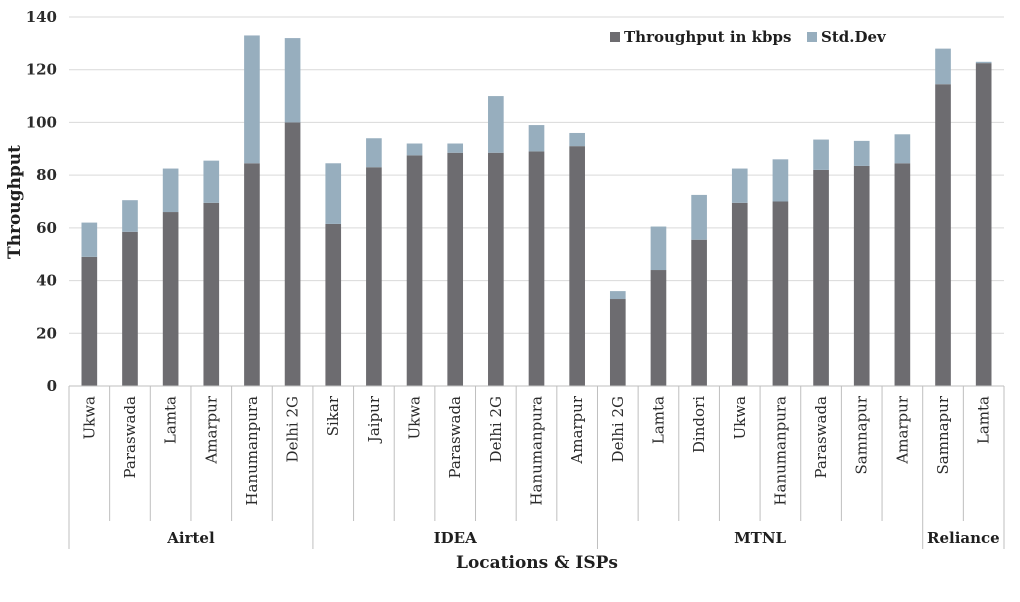 The image size is (1020, 602). Describe the element at coordinates (41, 17) in the screenshot. I see `y-tick-label: 140` at that location.